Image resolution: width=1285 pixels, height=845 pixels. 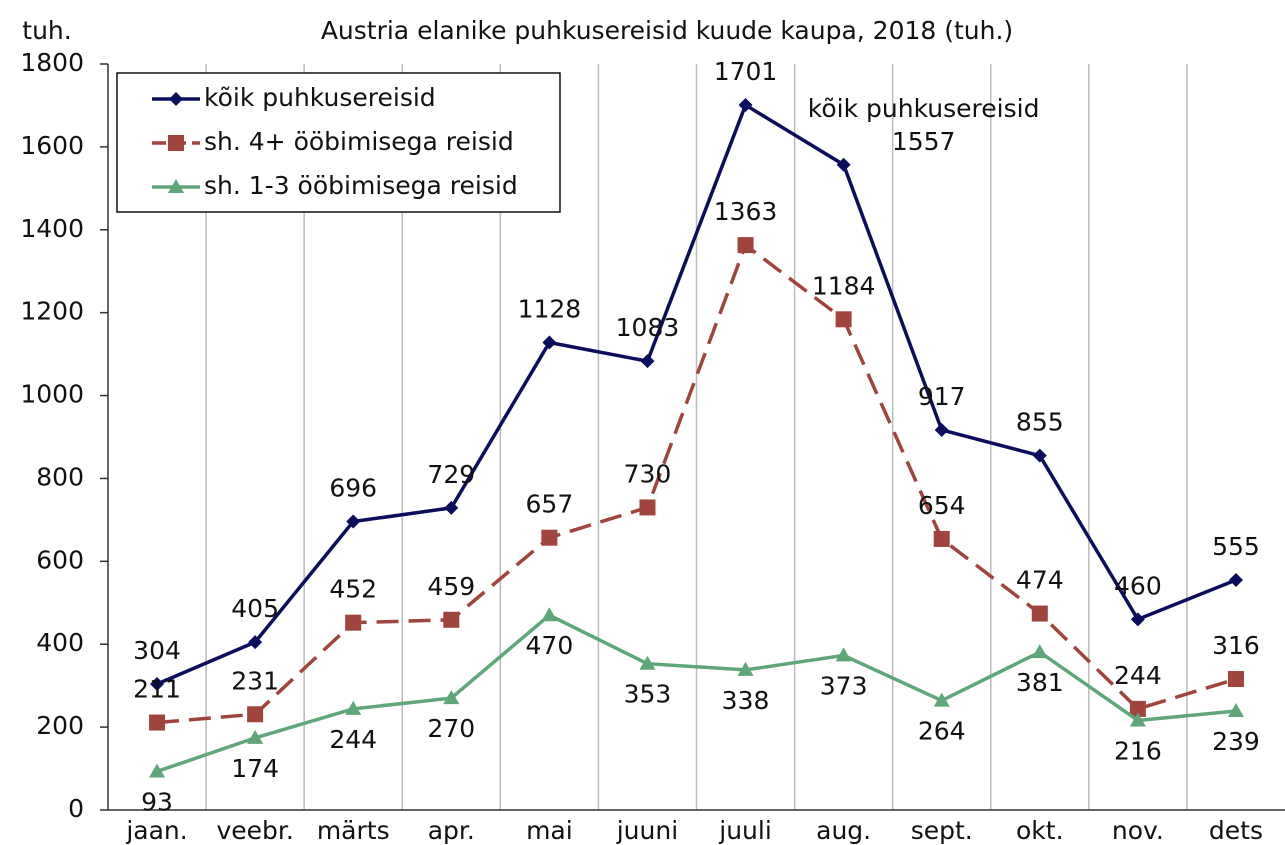 I want to click on data-label: 211, so click(x=157, y=689).